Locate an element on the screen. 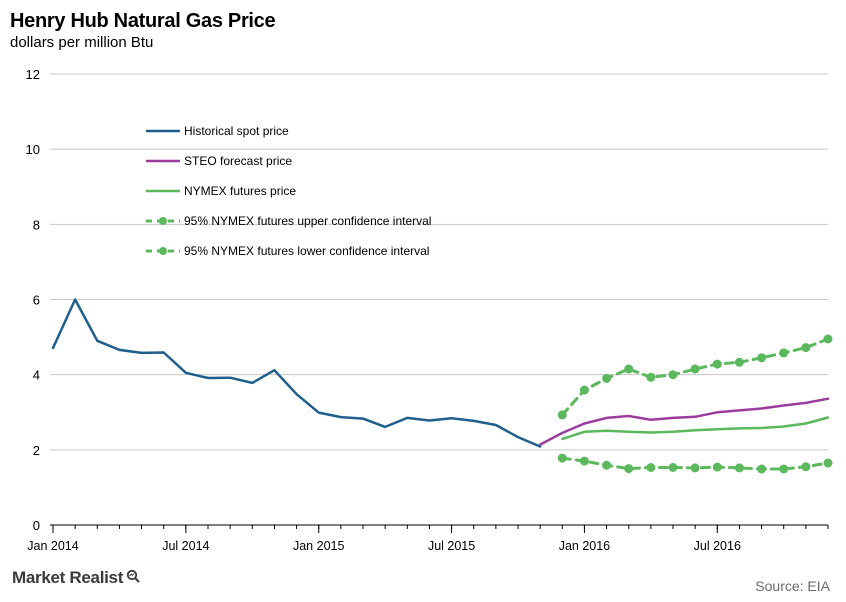 This screenshot has width=846, height=602. x-tick-label: Jan 2016 is located at coordinates (584, 546).